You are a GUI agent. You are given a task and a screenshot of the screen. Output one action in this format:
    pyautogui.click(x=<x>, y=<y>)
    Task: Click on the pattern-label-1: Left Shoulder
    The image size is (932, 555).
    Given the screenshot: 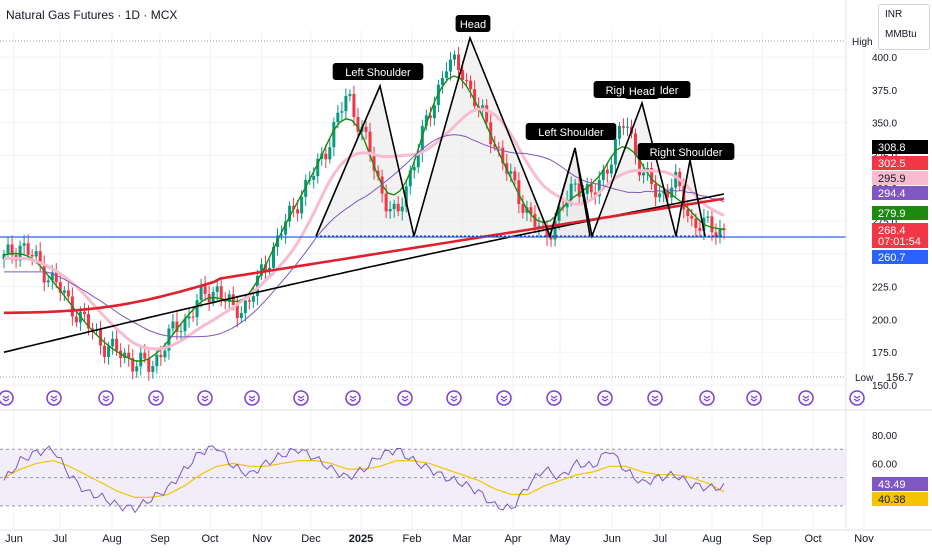 What is the action you would take?
    pyautogui.click(x=378, y=73)
    